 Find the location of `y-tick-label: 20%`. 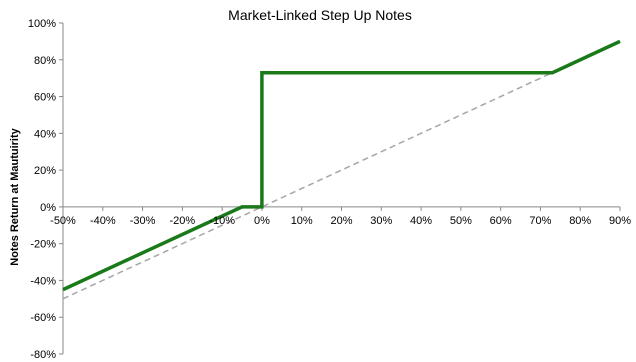

y-tick-label: 20% is located at coordinates (45, 171).